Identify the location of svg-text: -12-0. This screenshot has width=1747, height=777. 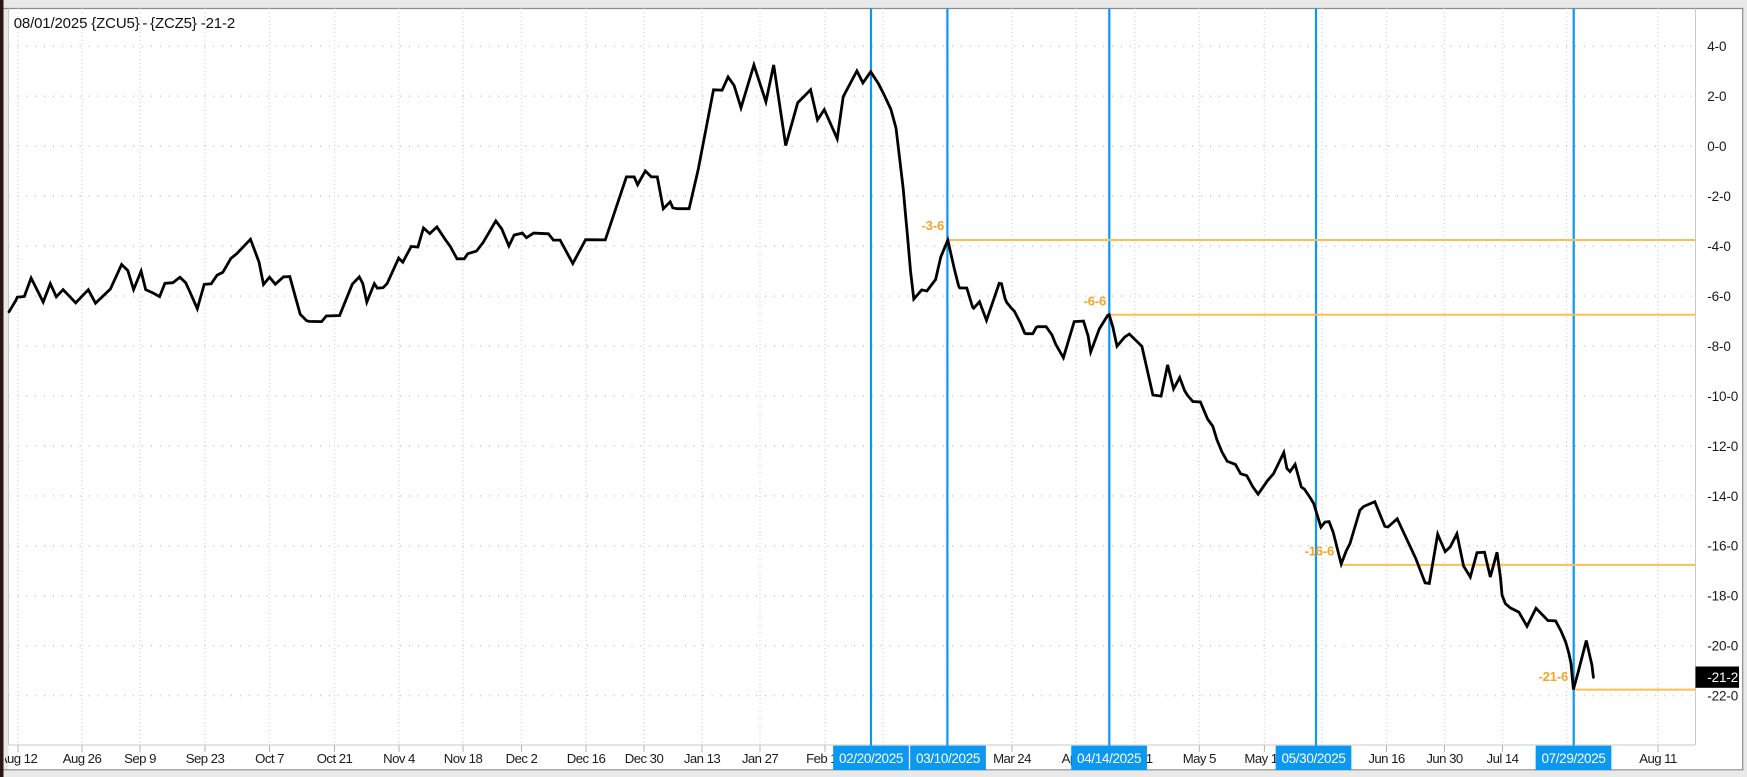
(1722, 446).